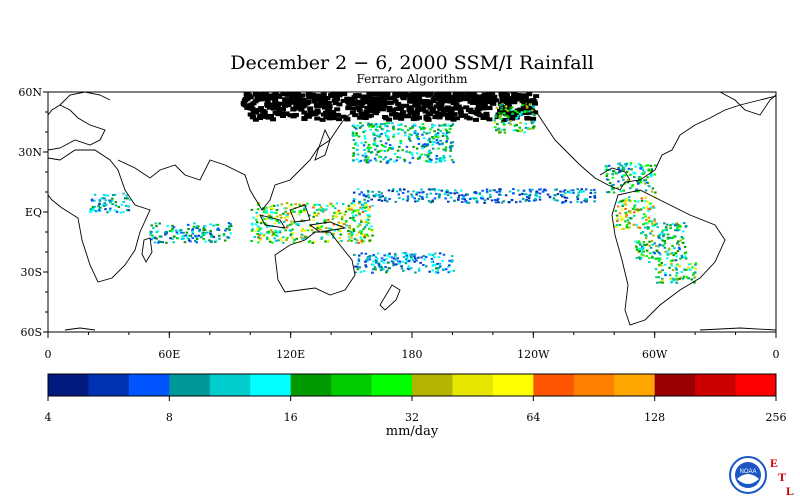  I want to click on coastline-north-america, so click(642, 141).